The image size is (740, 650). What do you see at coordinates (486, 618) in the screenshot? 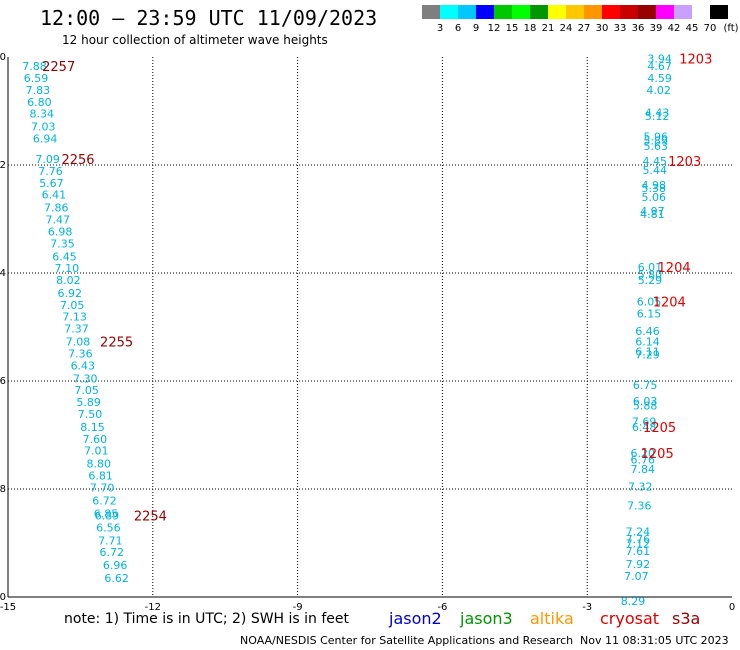
I see `mission-label-jason3: jason3` at bounding box center [486, 618].